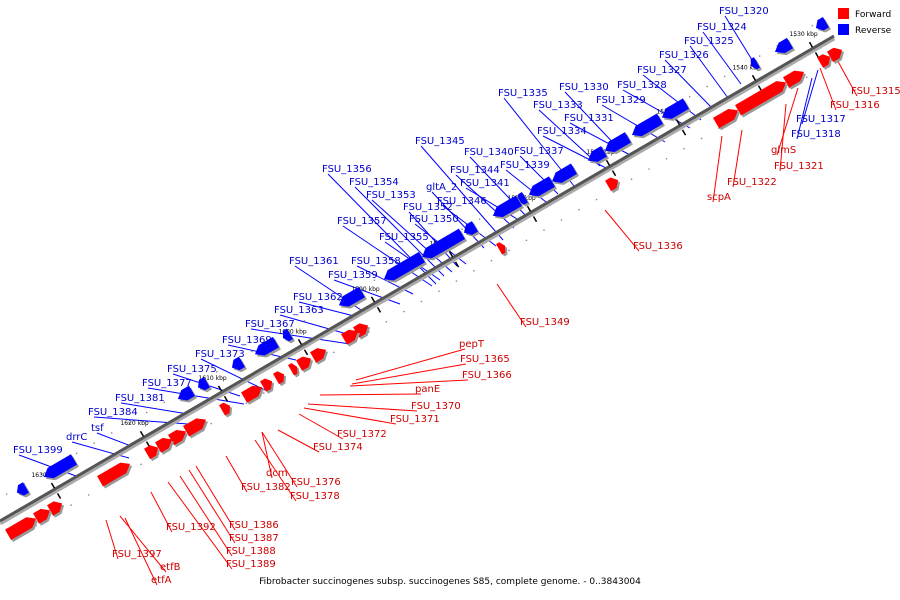 Image resolution: width=900 pixels, height=600 pixels. Describe the element at coordinates (161, 580) in the screenshot. I see `forward-gene-label: etfA` at that location.